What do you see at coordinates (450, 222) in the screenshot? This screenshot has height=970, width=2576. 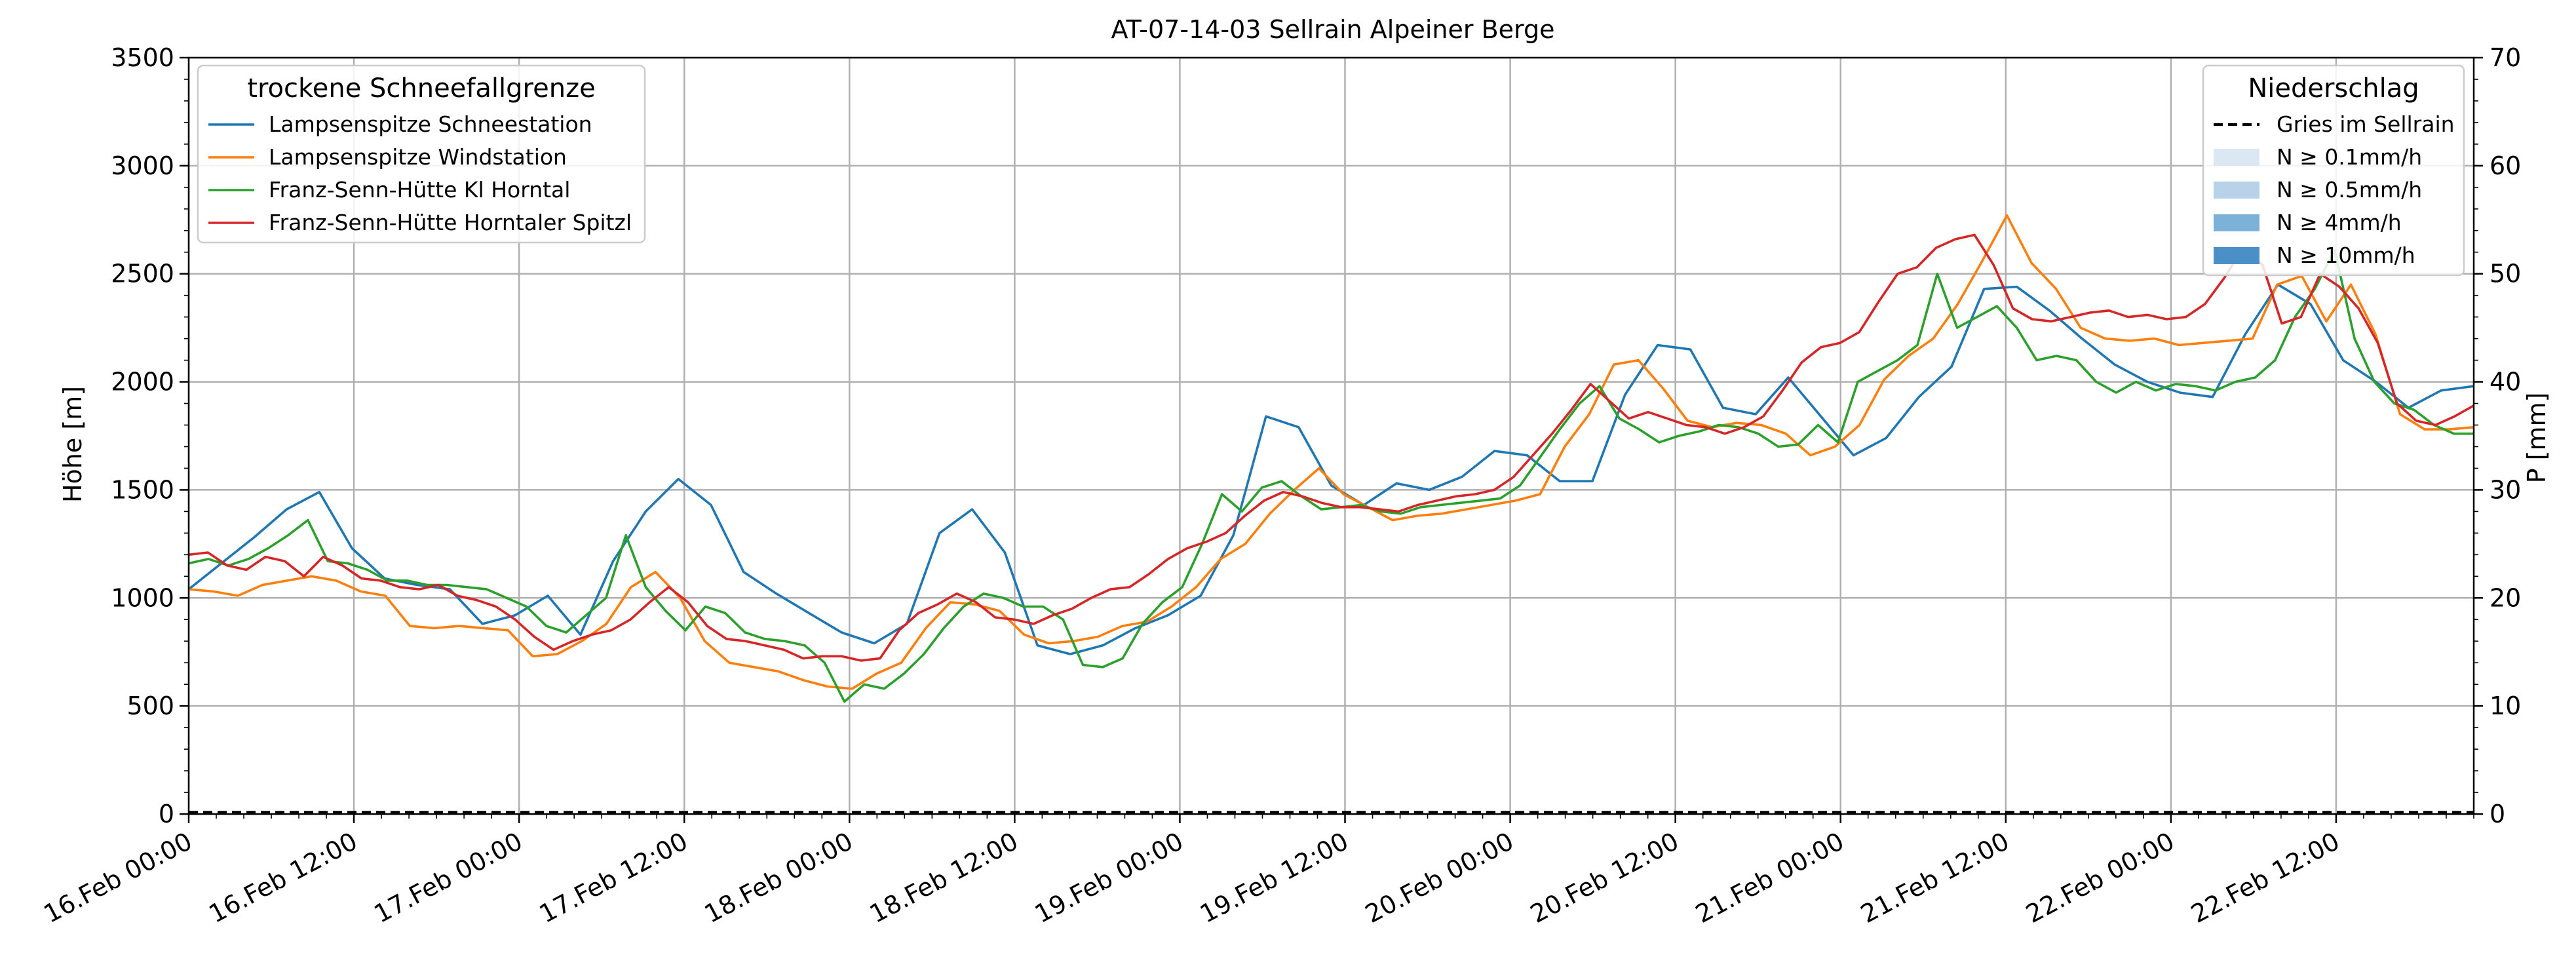 I see `legend-entry: Franz-Senn-Hütte Horntaler Spitzl` at bounding box center [450, 222].